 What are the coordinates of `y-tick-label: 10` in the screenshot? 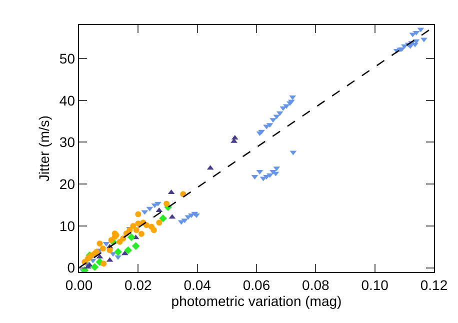 It's located at (67, 226).